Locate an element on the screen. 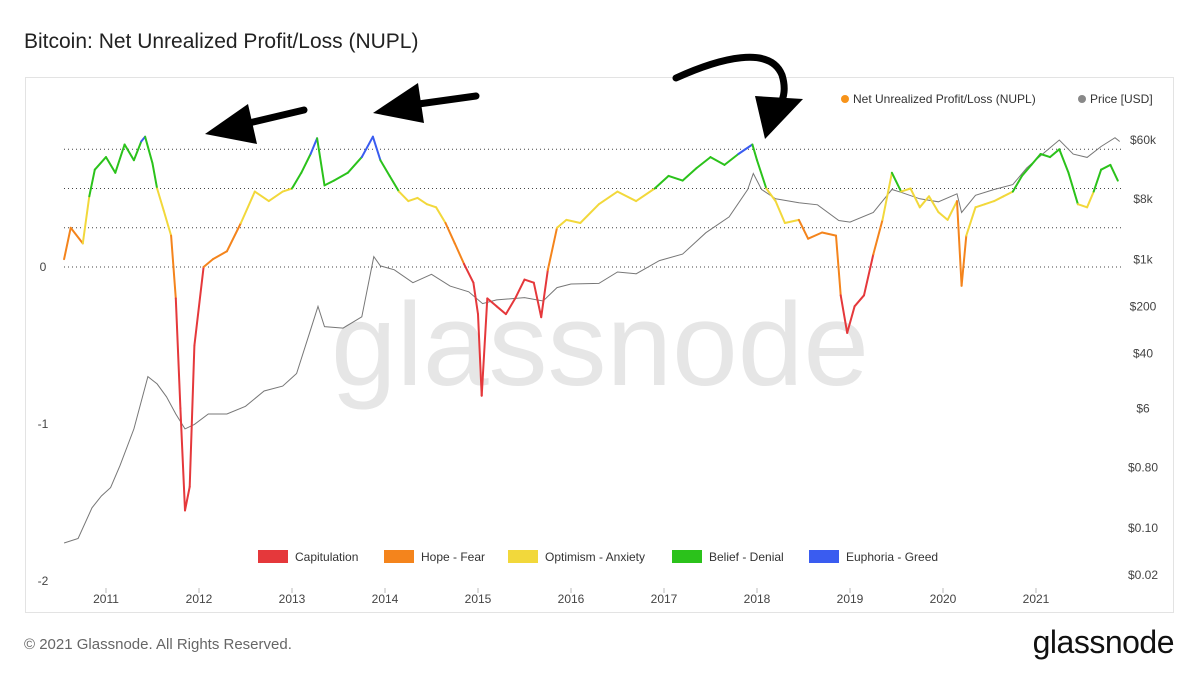  x-tick-label: 2020 is located at coordinates (943, 599).